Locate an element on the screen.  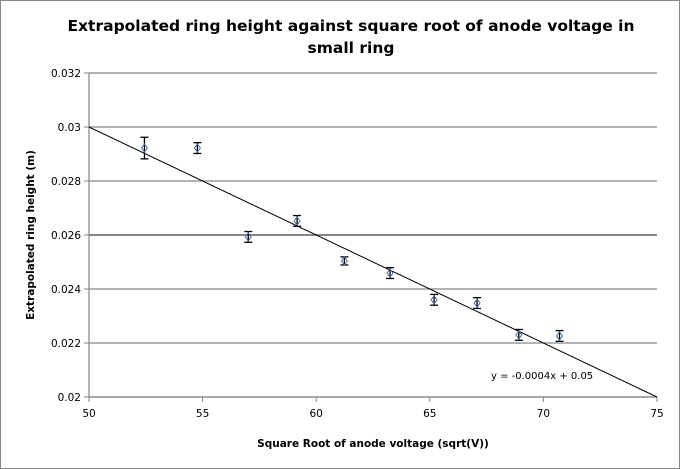
y-tick-label: 0.02 is located at coordinates (69, 398).